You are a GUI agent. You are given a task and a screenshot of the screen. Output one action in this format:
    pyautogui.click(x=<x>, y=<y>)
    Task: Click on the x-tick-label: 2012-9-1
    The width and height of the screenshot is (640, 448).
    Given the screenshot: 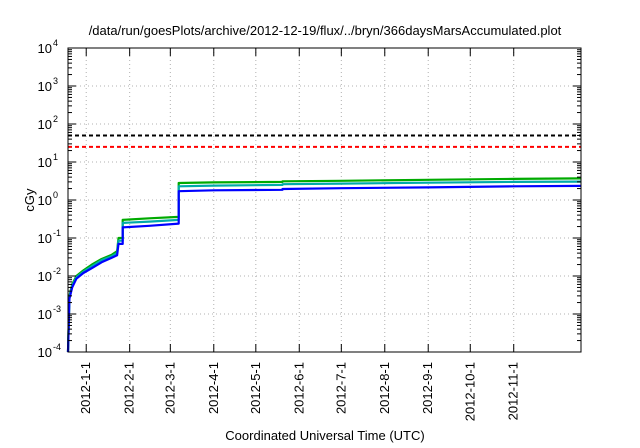 What is the action you would take?
    pyautogui.click(x=427, y=388)
    